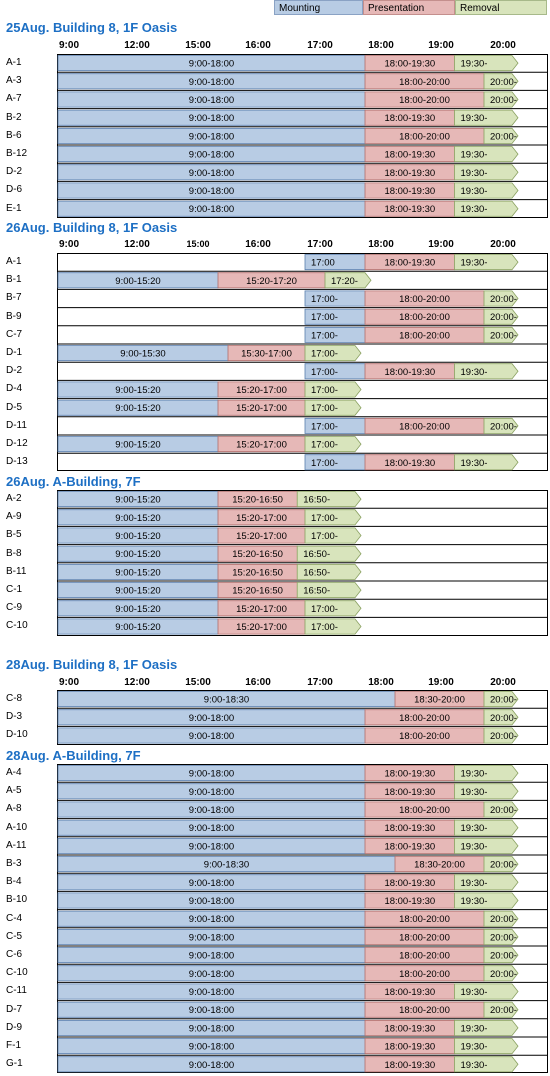 This screenshot has height=1076, width=550. Describe the element at coordinates (16, 571) in the screenshot. I see `row-label: B-11` at that location.